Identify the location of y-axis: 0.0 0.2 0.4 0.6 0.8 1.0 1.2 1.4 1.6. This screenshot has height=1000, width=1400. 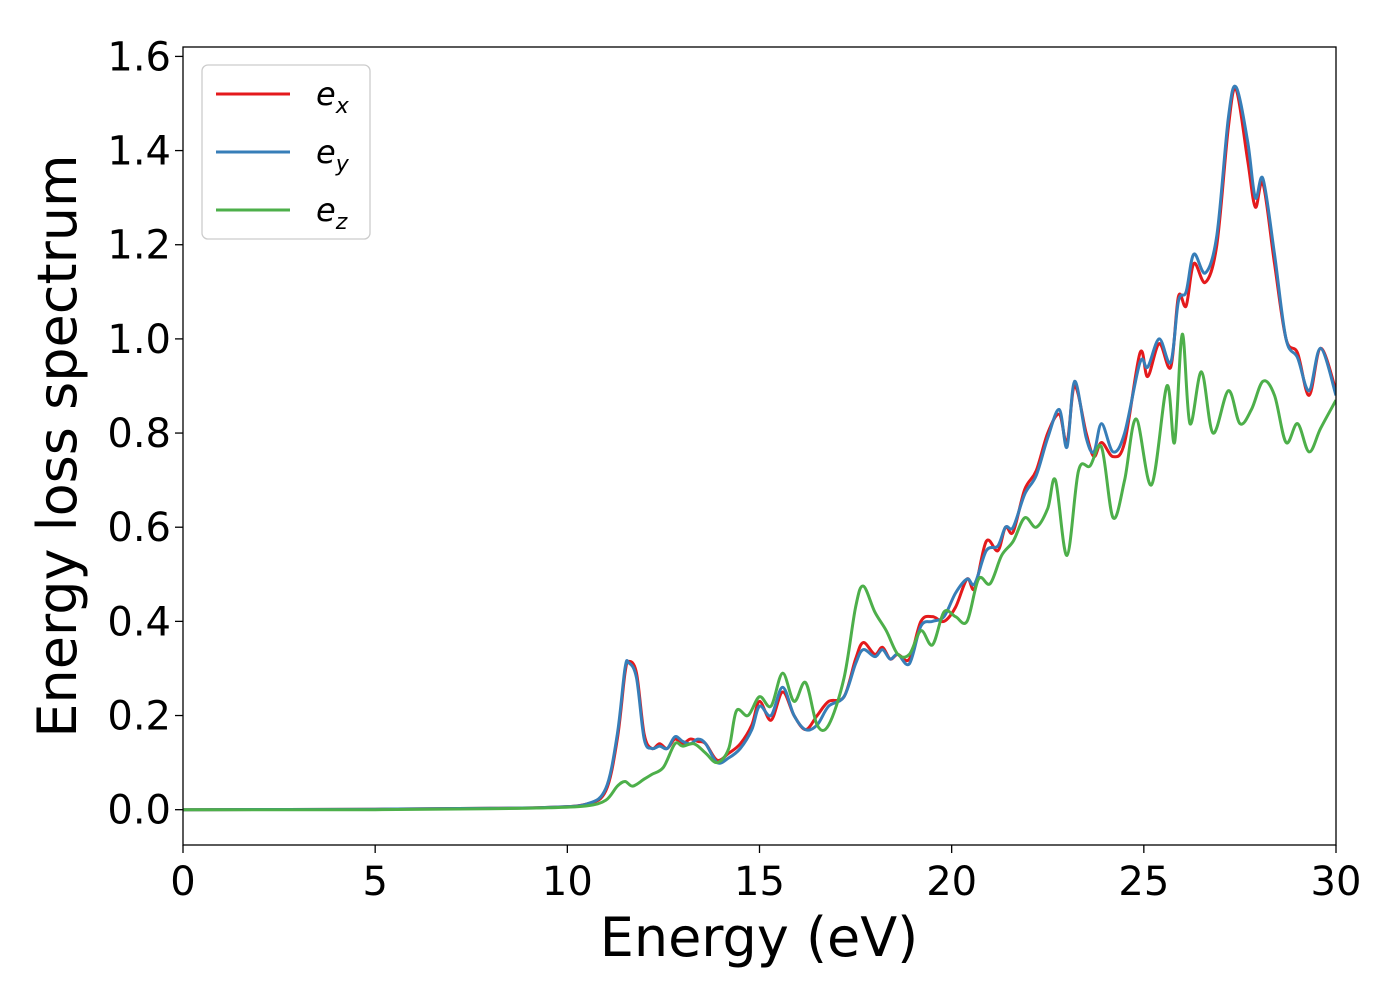
(145, 434).